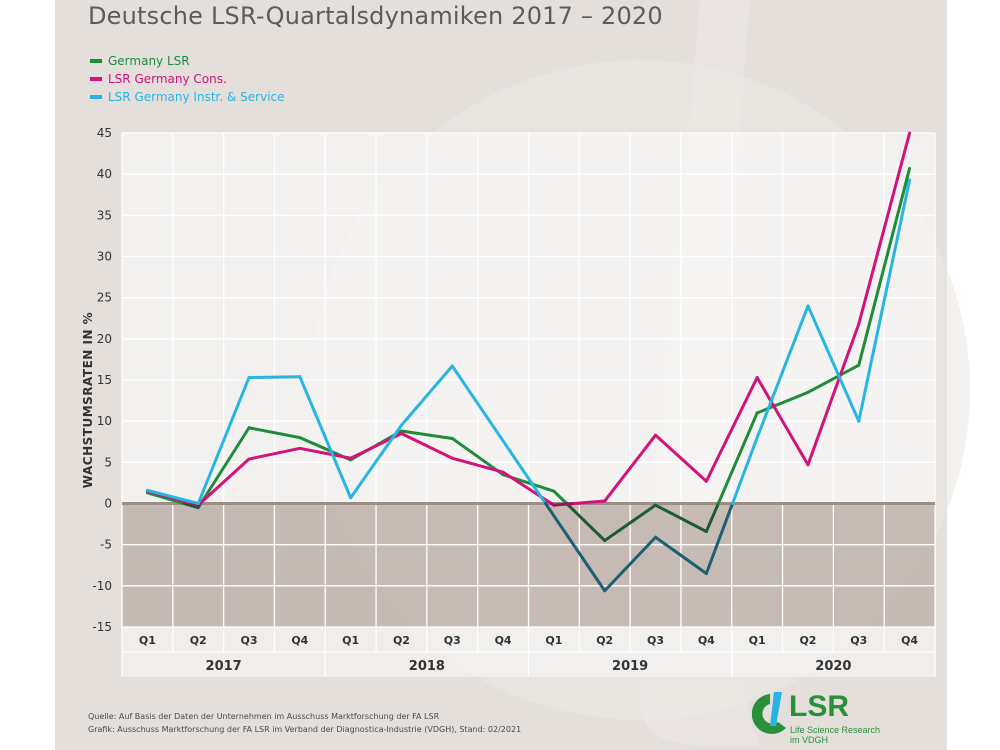  I want to click on y-tick-label: 5, so click(108, 462).